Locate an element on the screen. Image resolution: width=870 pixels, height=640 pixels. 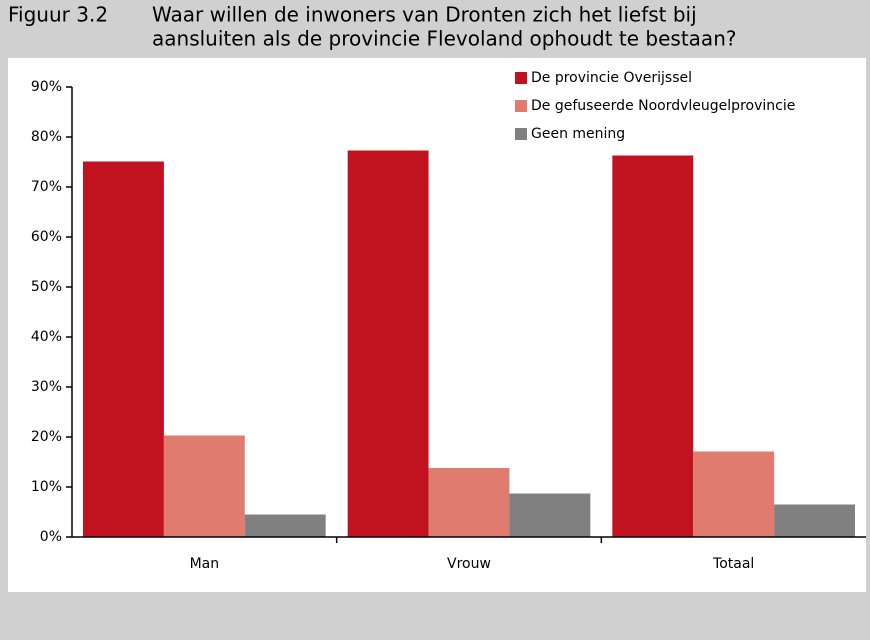
x-tick-label: Man is located at coordinates (205, 564).